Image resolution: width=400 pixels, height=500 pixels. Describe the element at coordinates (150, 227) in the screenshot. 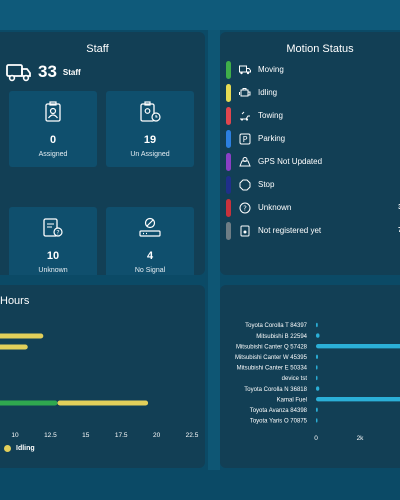

I see `no-signal-icon` at that location.